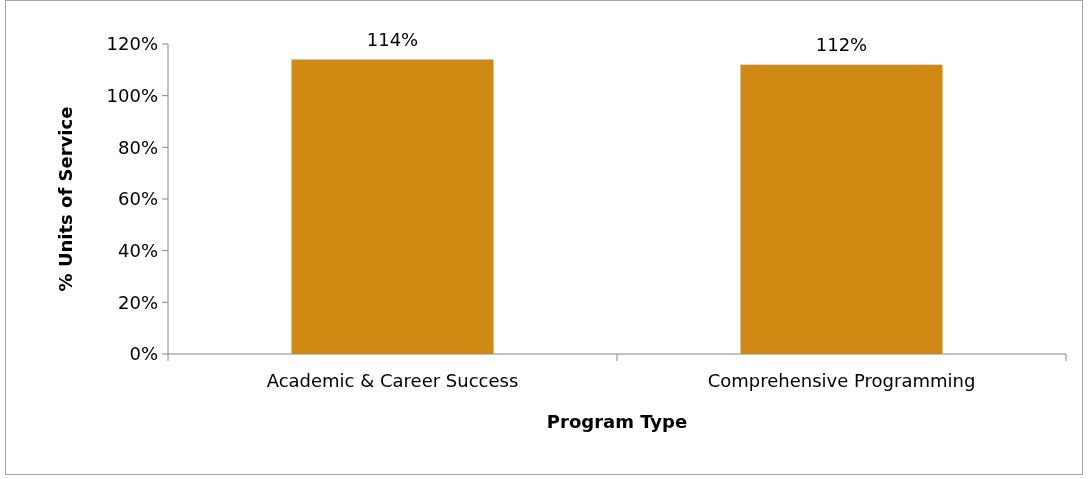 This screenshot has width=1088, height=479. What do you see at coordinates (392, 380) in the screenshot?
I see `x-tick-label: Academic & Career Success` at bounding box center [392, 380].